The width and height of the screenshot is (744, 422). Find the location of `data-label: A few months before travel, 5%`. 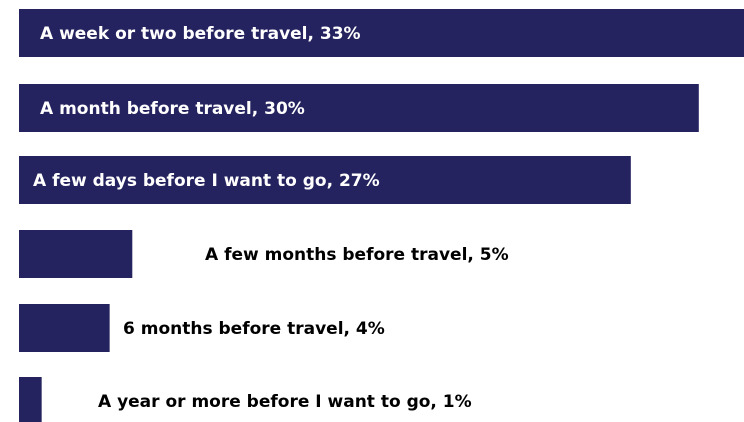

data-label: A few months before travel, 5% is located at coordinates (357, 255).